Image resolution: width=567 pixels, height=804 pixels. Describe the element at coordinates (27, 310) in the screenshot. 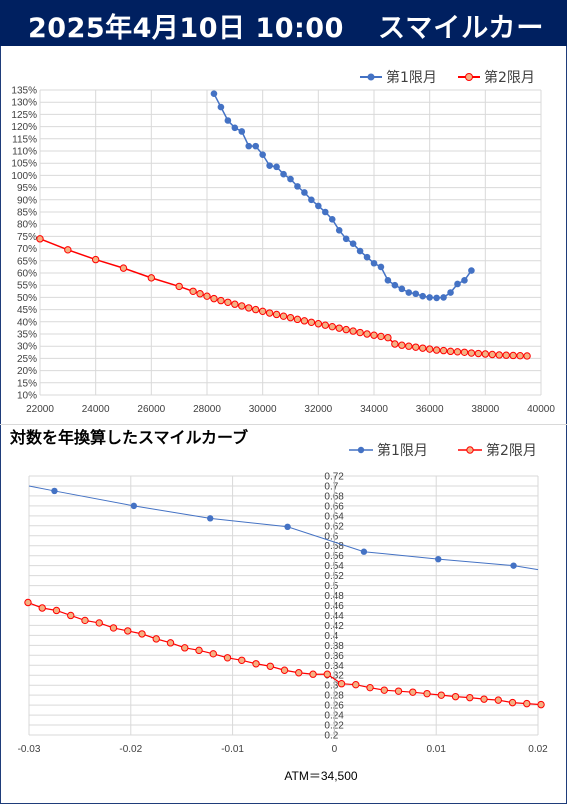

I see `y-tick-label: 45%` at that location.